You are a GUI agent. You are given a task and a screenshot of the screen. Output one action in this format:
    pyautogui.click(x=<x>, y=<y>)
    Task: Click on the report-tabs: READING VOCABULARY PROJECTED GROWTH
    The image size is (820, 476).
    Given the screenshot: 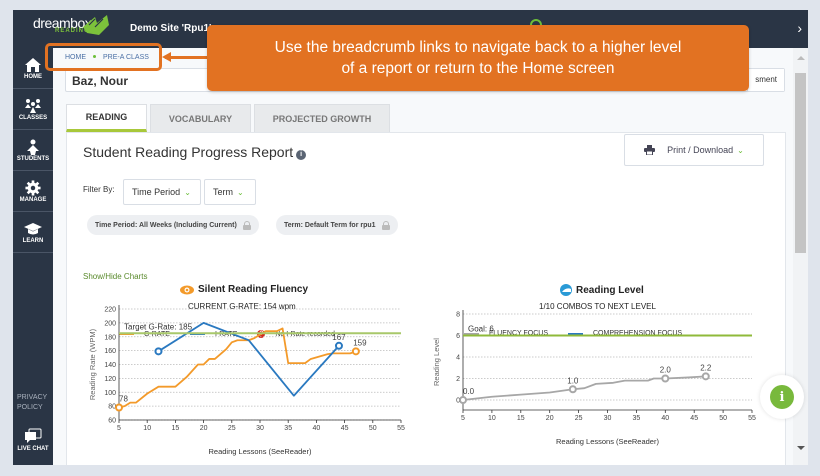 What is the action you would take?
    pyautogui.click(x=229, y=118)
    